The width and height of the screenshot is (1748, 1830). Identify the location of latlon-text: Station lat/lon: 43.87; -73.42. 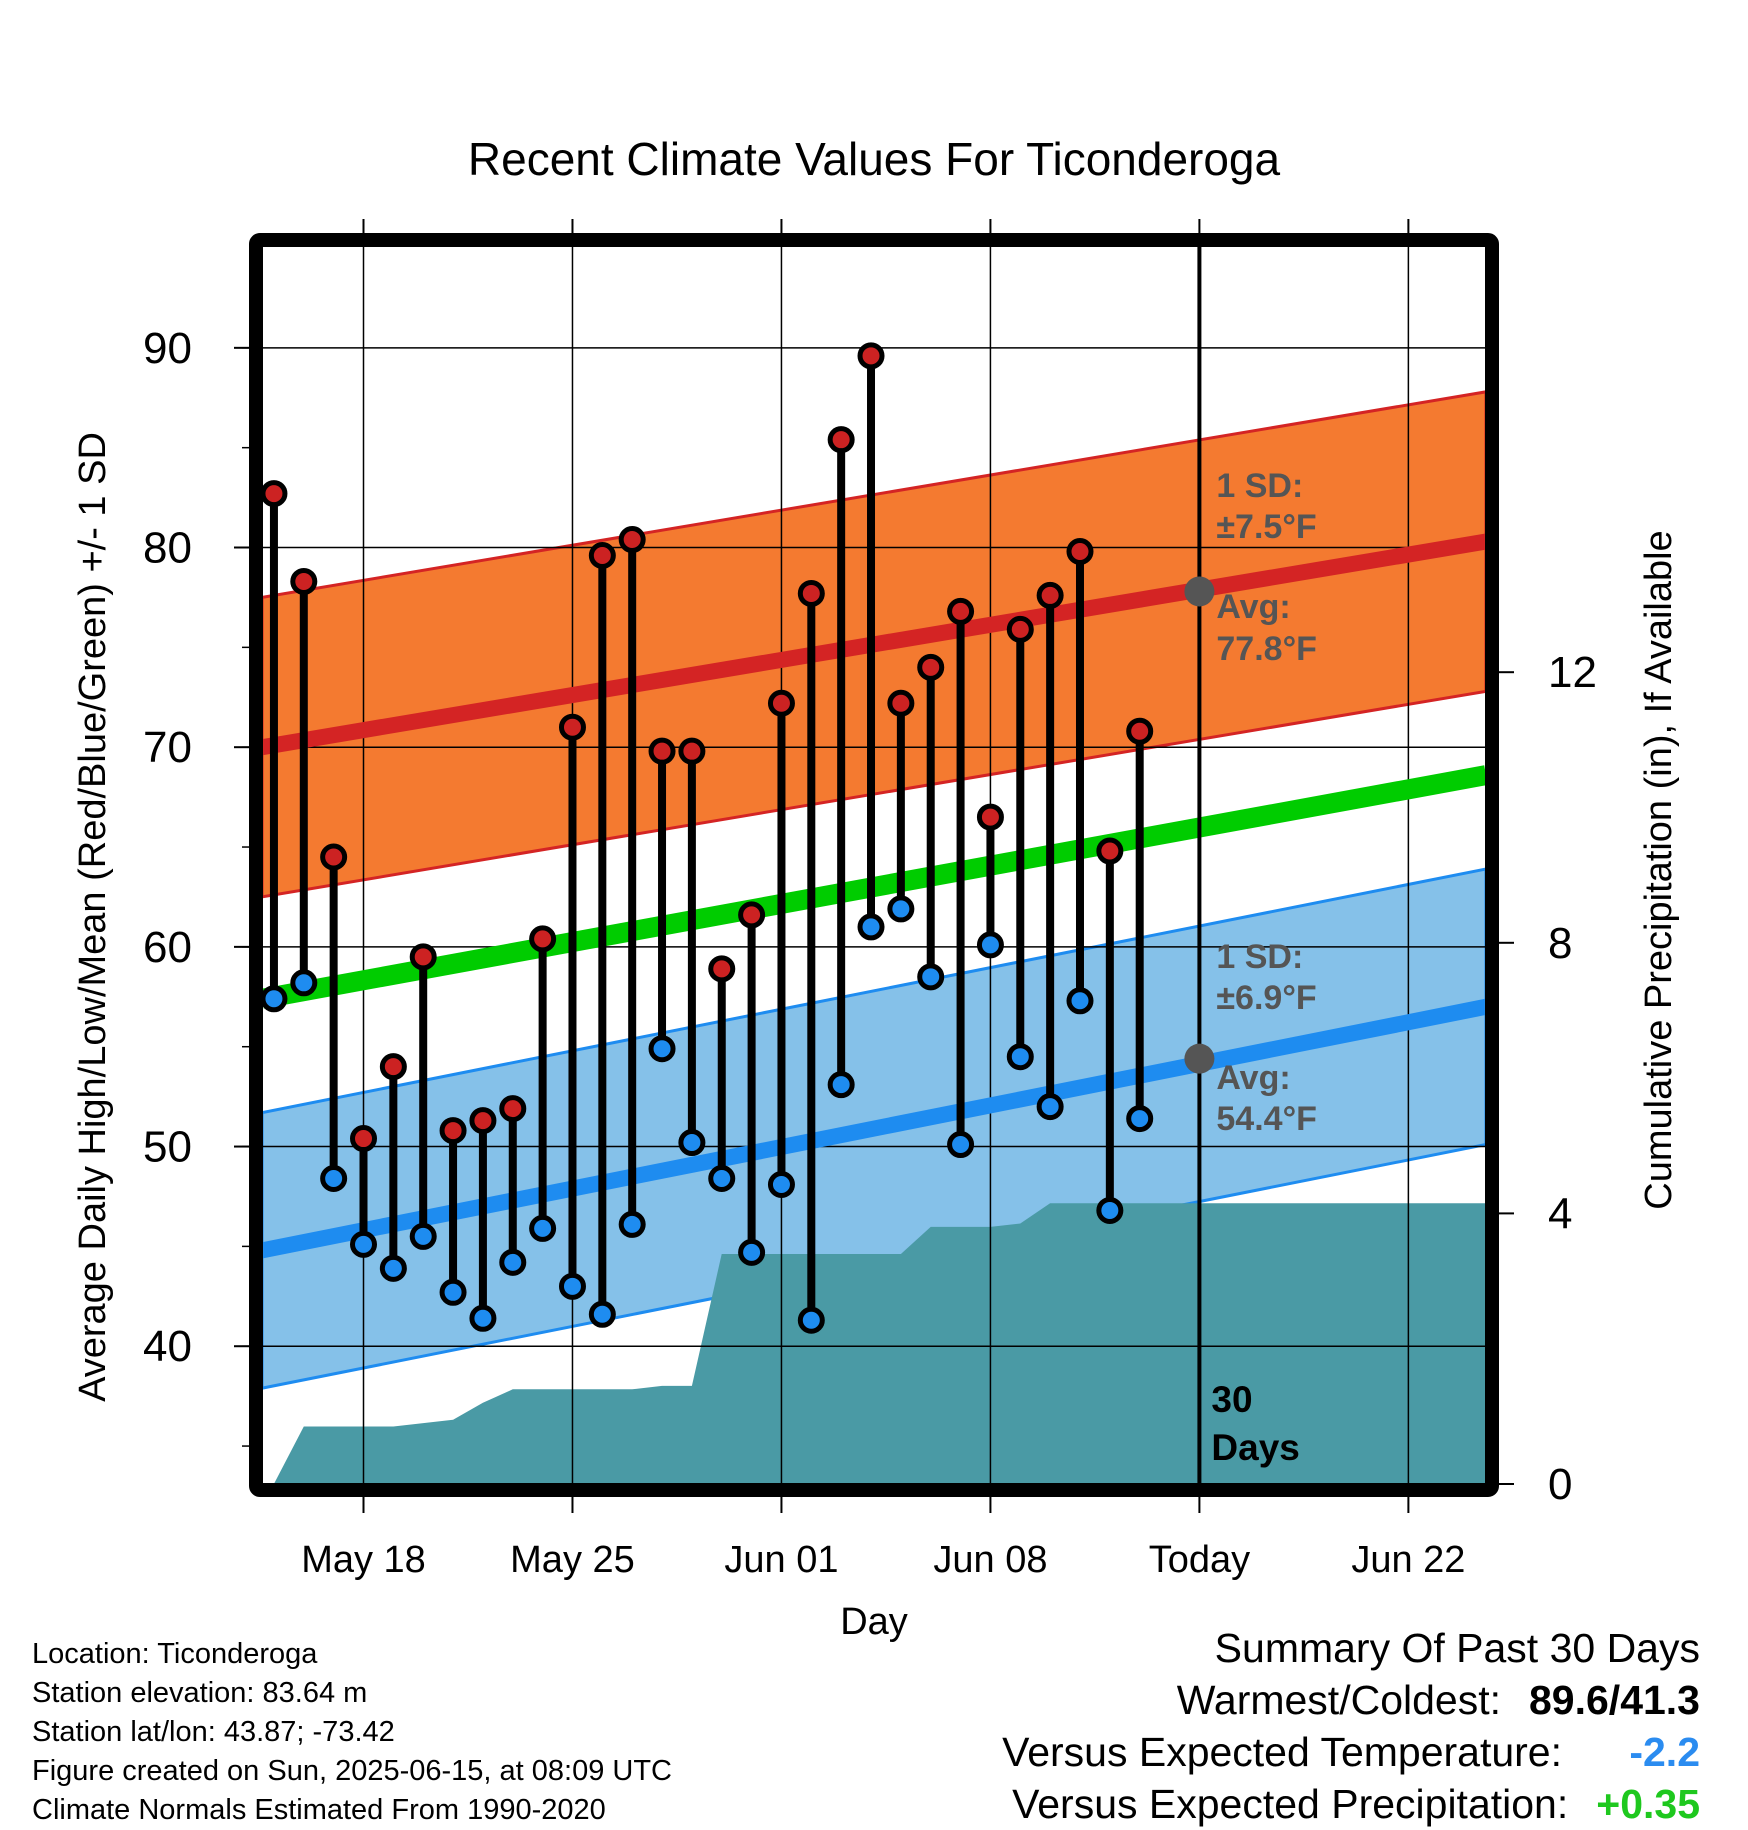
(213, 1732).